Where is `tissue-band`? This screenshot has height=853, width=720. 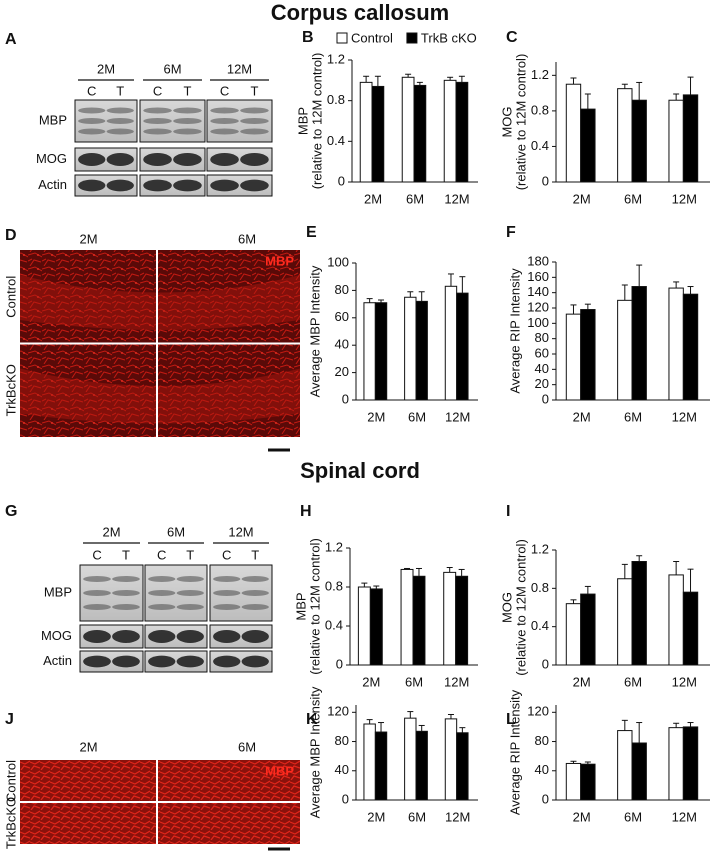 tissue-band is located at coordinates (160, 396).